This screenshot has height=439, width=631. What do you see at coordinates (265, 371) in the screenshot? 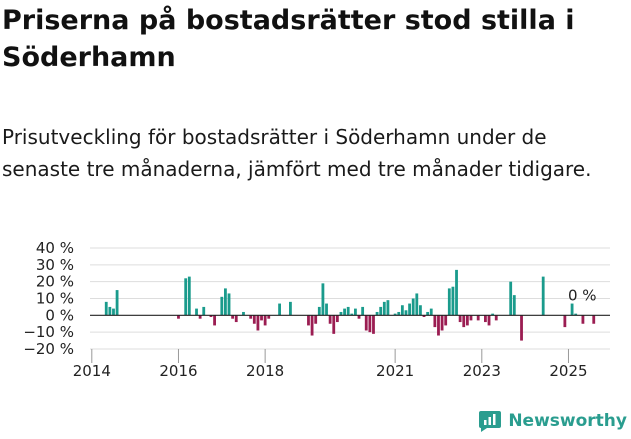
I see `x-tick-label: 2018` at bounding box center [265, 371].